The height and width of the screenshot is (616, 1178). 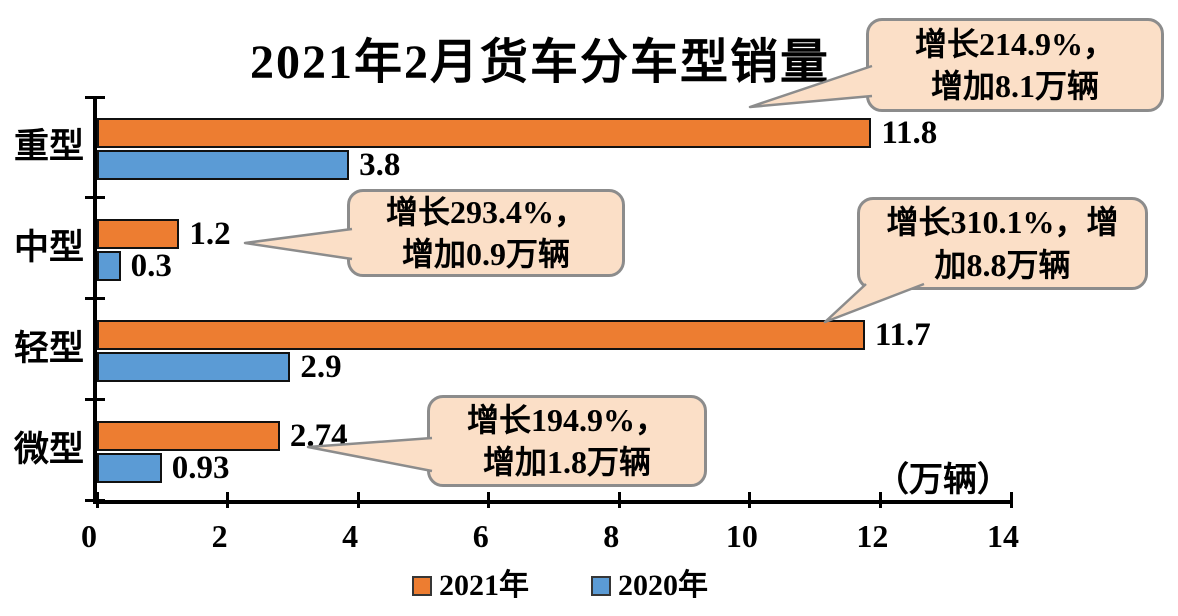 I want to click on bar-2021年-中型, so click(x=138, y=234).